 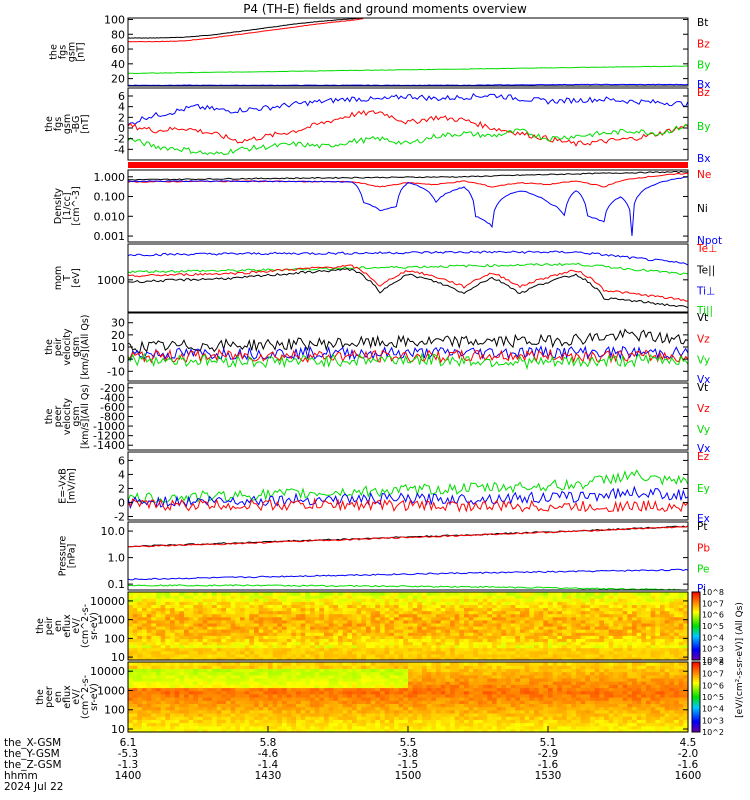 What do you see at coordinates (709, 241) in the screenshot?
I see `legend-label: Npot` at bounding box center [709, 241].